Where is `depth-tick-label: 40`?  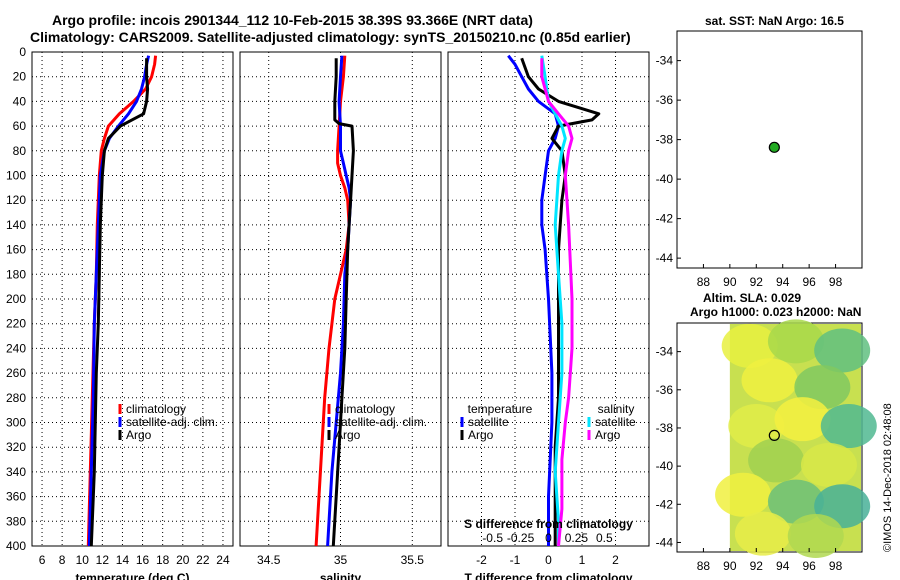 depth-tick-label: 40 is located at coordinates (20, 101).